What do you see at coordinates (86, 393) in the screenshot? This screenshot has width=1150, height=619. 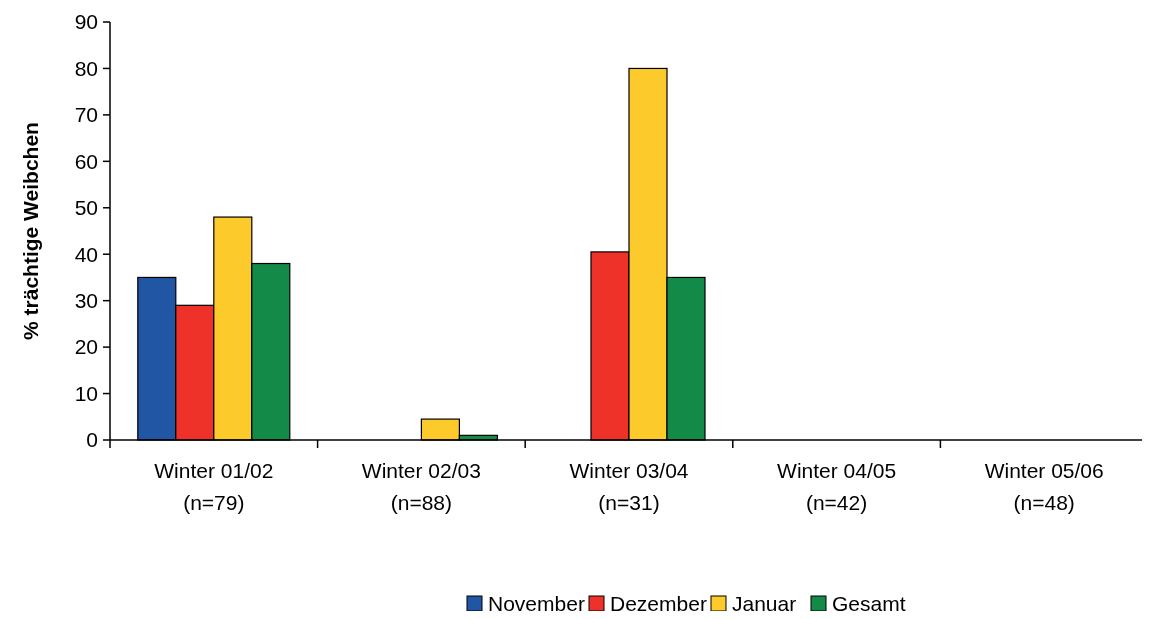 I see `y-tick-label: 10` at bounding box center [86, 393].